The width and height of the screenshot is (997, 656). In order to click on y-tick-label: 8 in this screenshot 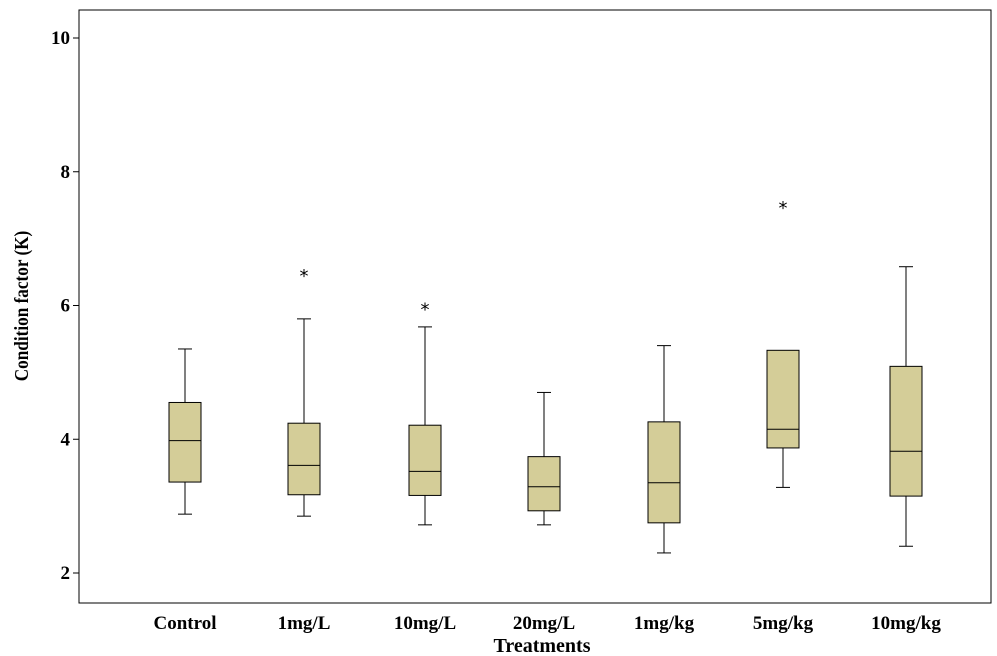, I will do `click(66, 172)`.